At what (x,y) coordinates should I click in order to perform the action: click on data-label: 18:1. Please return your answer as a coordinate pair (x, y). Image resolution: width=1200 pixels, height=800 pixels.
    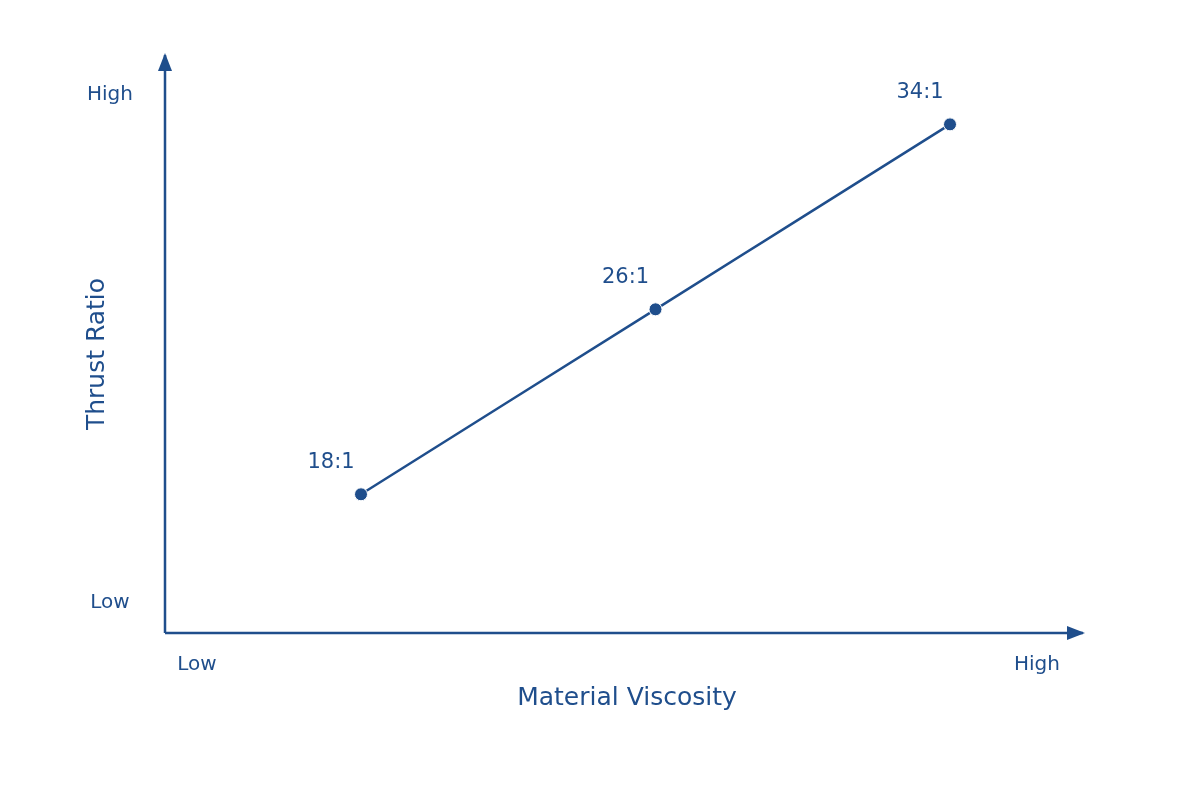
    Looking at the image, I should click on (331, 461).